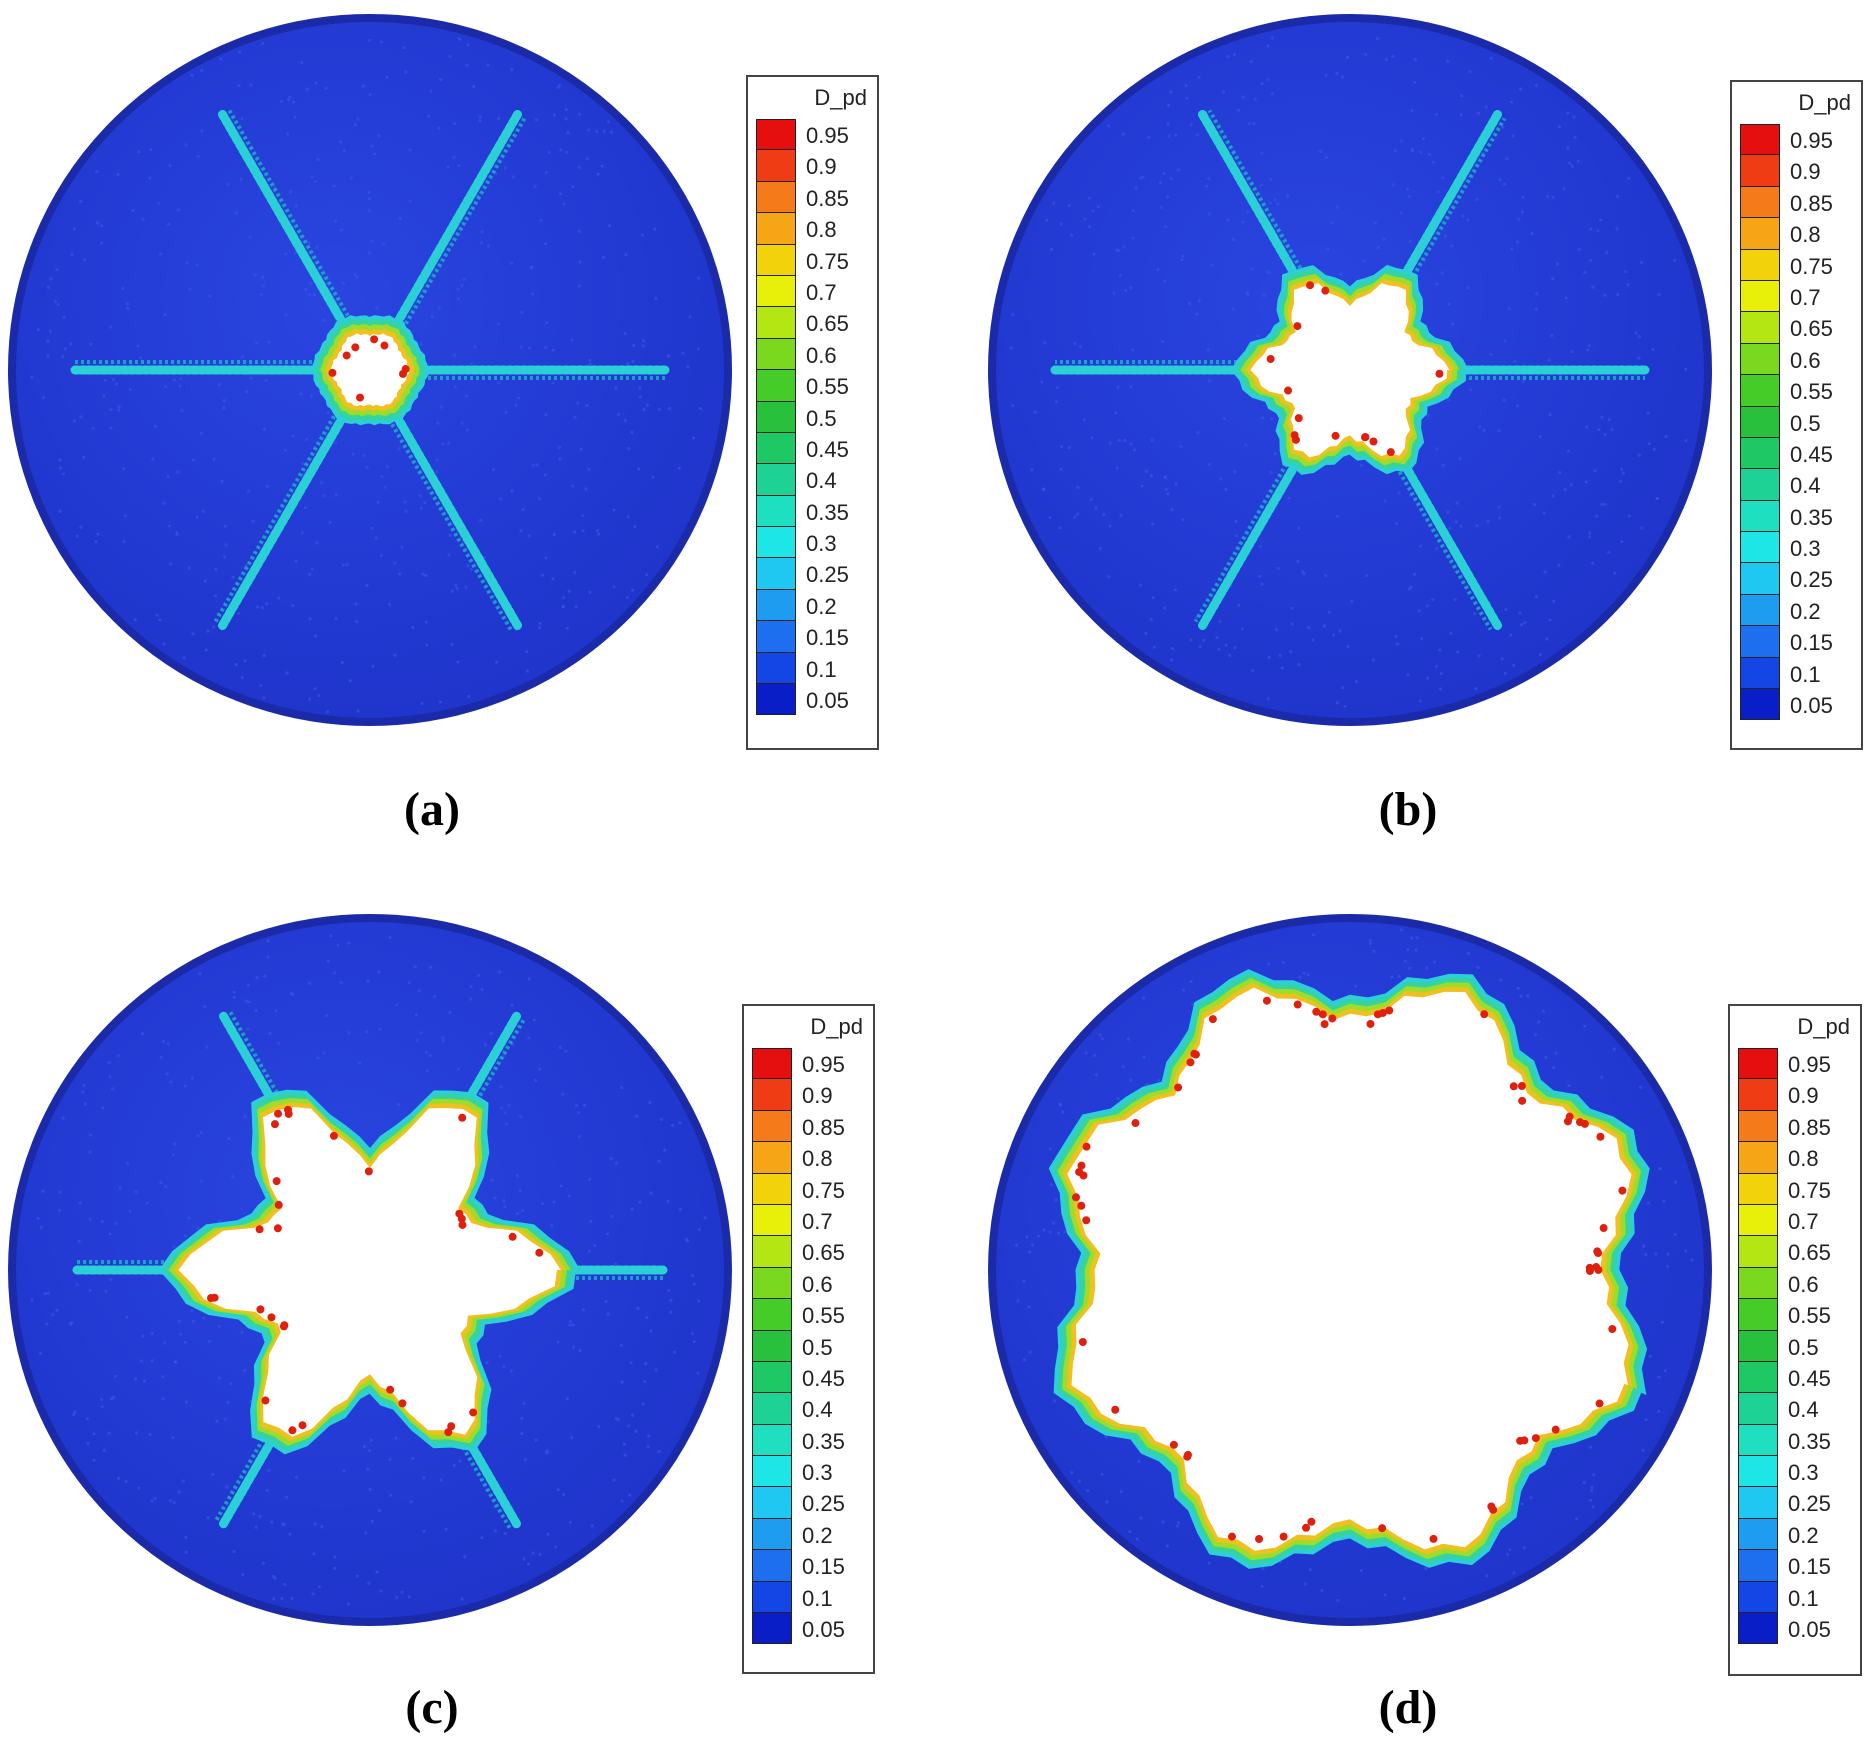 This screenshot has height=1759, width=1867. Describe the element at coordinates (809, 1157) in the screenshot. I see `legend-row: 0.8` at that location.